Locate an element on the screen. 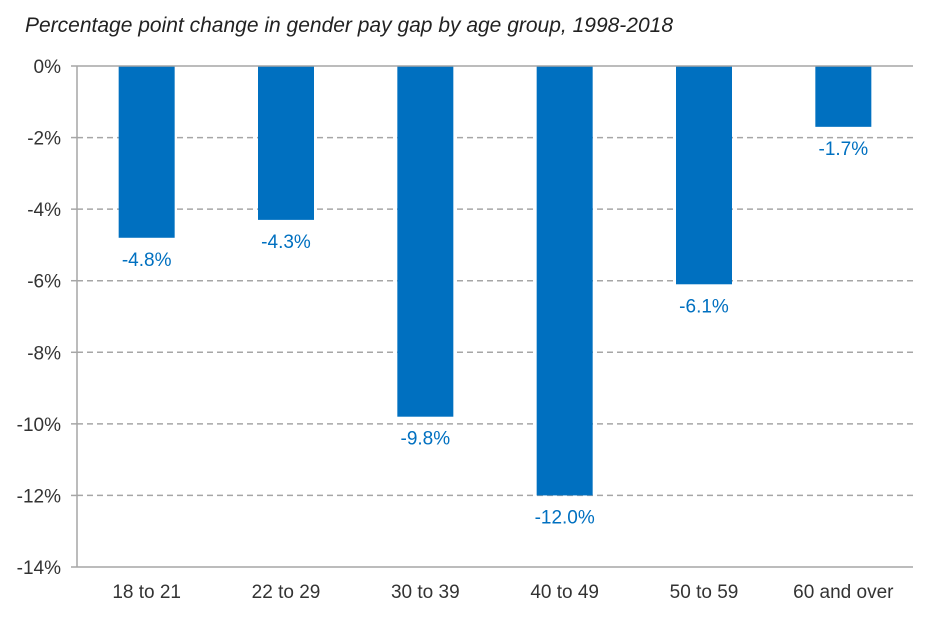  data-label: -1.7% is located at coordinates (844, 149).